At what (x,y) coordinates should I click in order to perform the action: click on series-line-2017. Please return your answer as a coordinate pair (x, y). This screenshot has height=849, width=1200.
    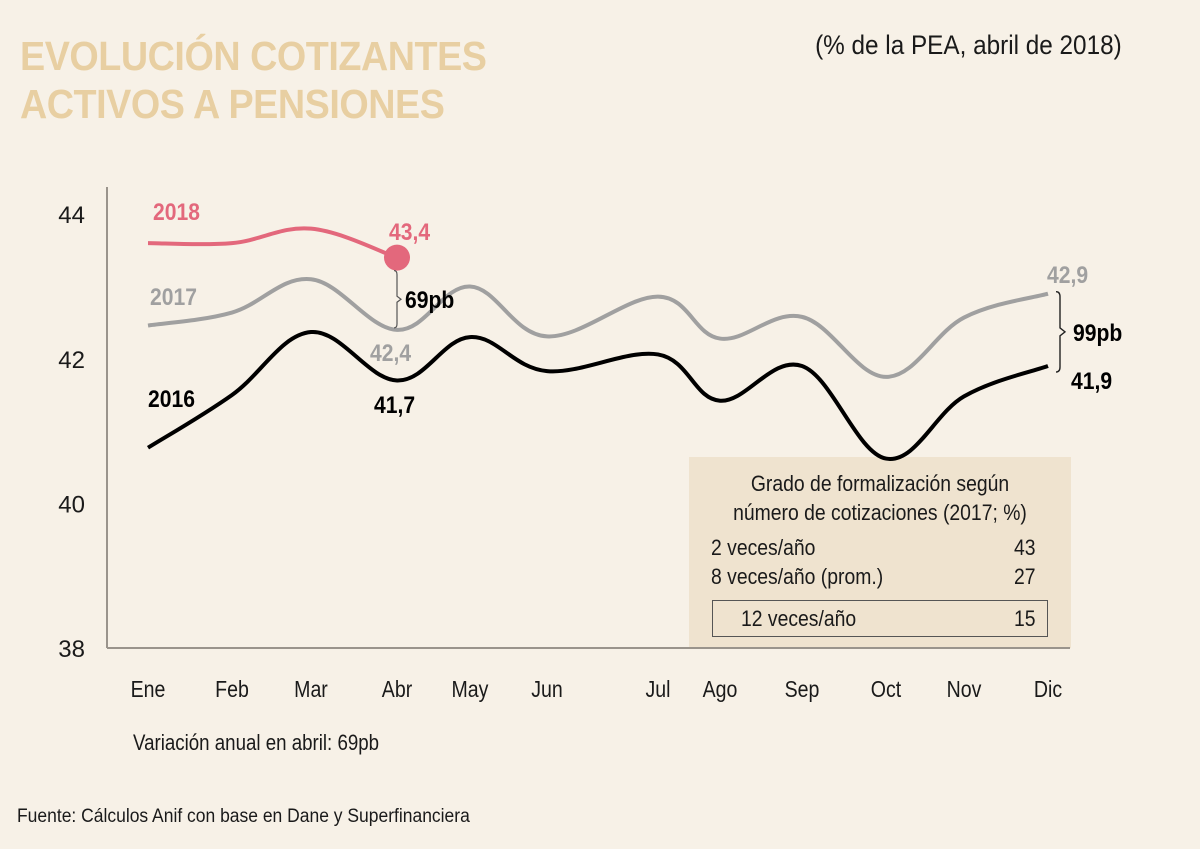
    Looking at the image, I should click on (598, 328).